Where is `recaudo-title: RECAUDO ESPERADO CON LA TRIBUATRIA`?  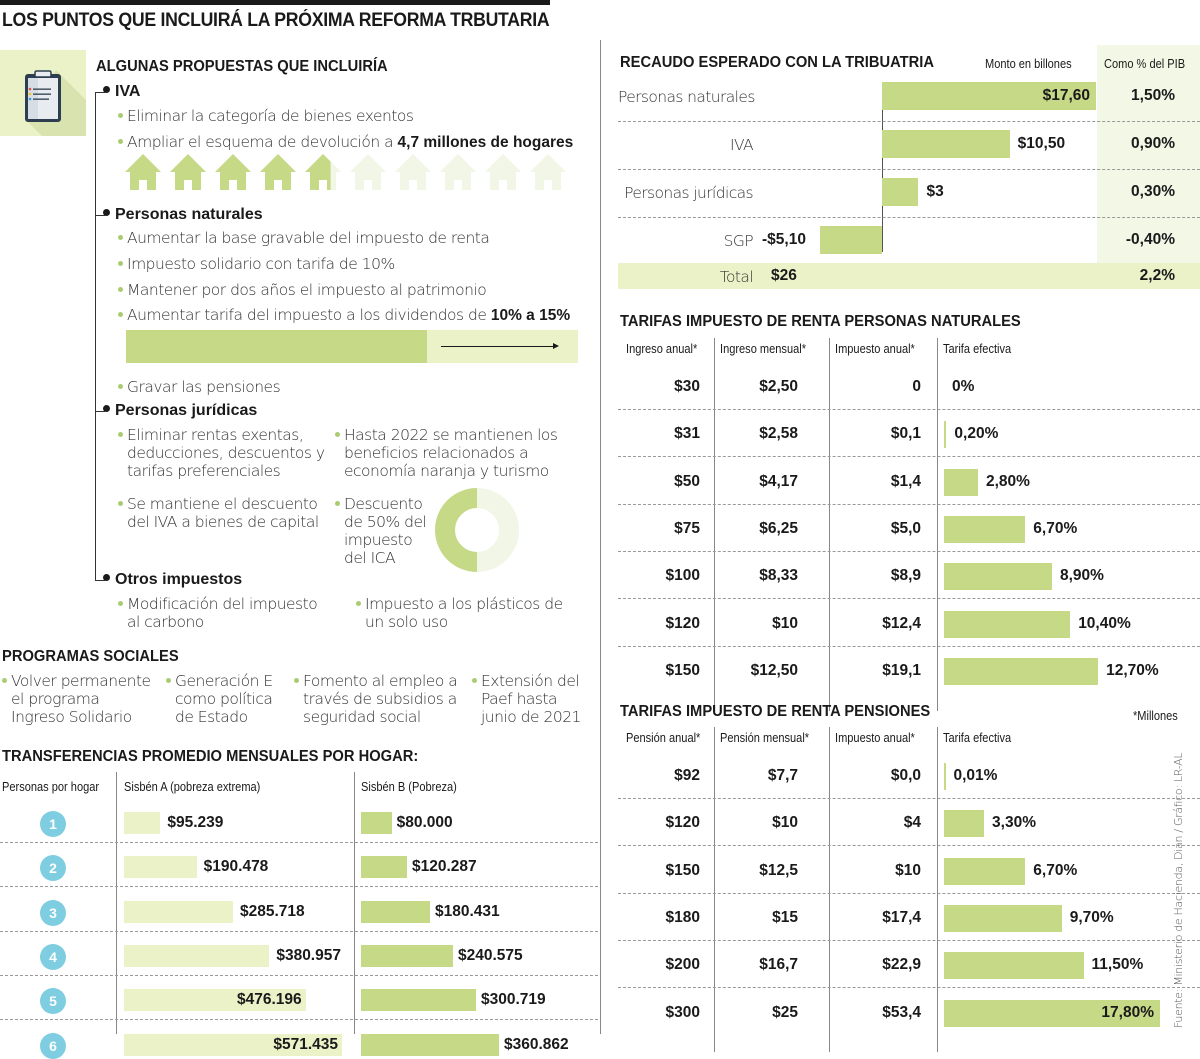
recaudo-title: RECAUDO ESPERADO CON LA TRIBUATRIA is located at coordinates (777, 62).